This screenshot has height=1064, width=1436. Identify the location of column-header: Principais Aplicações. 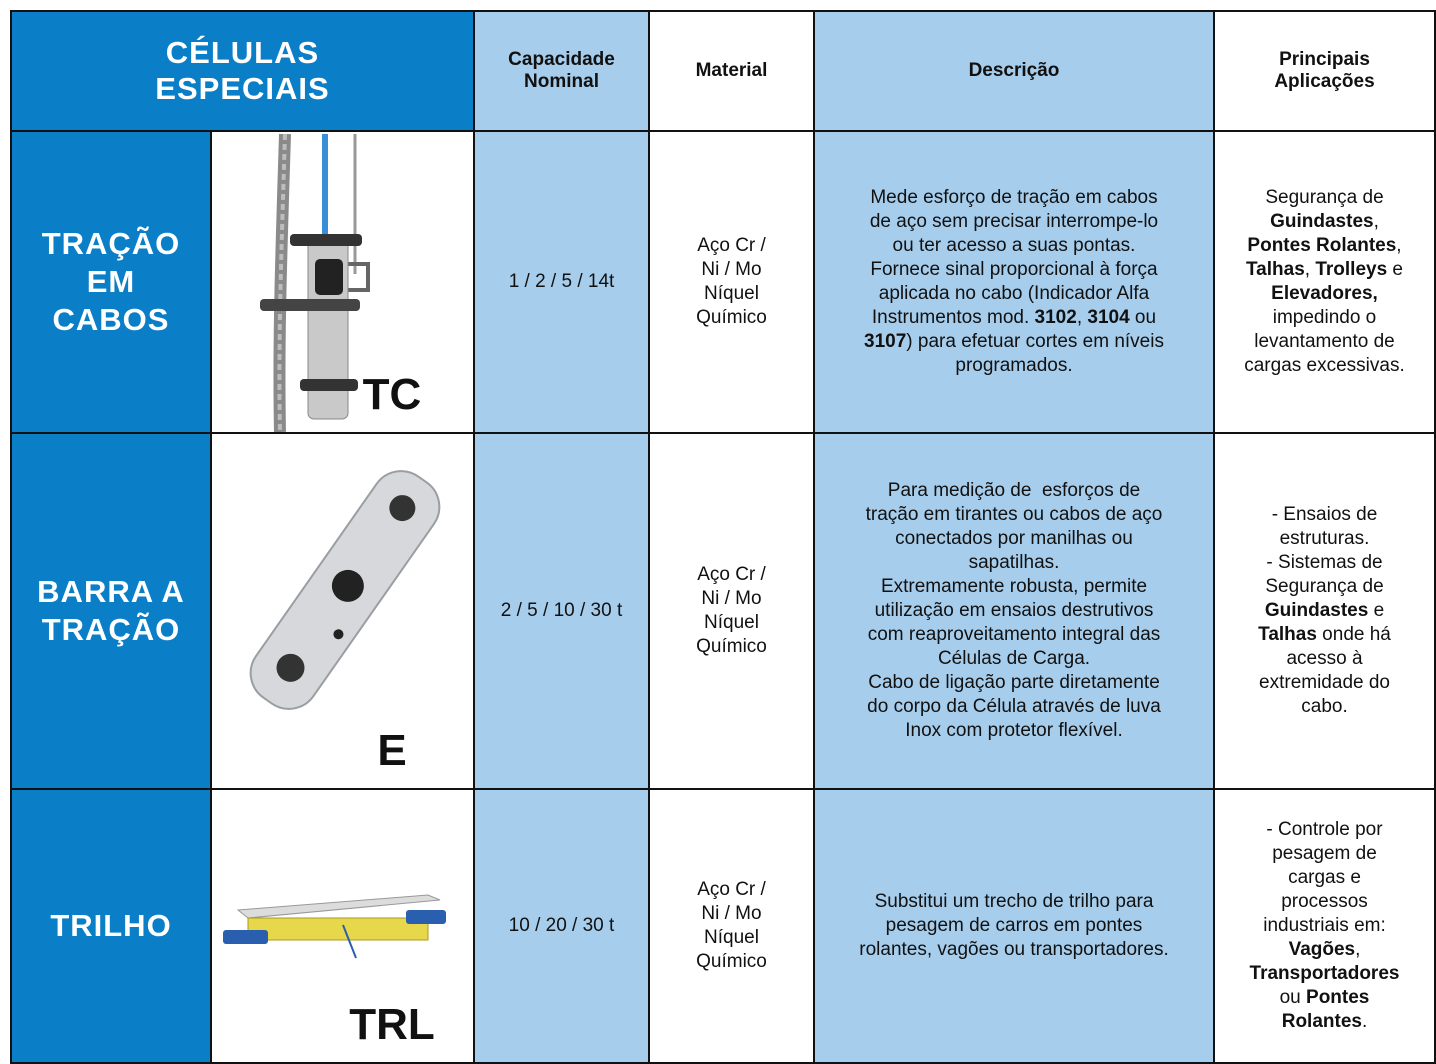
(1325, 72).